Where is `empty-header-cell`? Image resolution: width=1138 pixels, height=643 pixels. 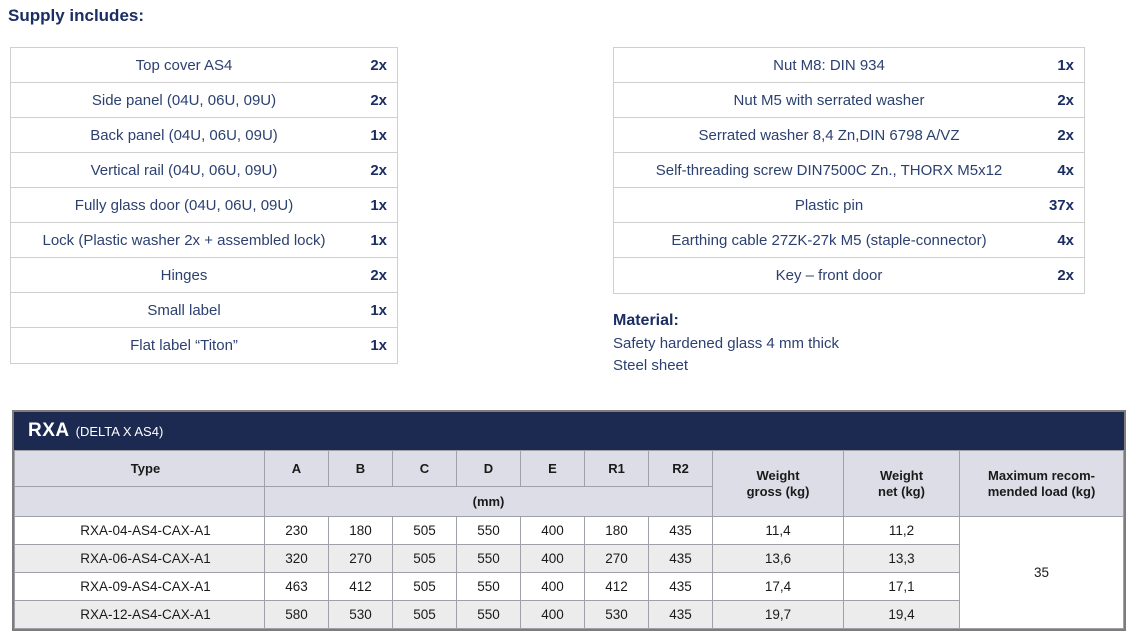 empty-header-cell is located at coordinates (139, 501).